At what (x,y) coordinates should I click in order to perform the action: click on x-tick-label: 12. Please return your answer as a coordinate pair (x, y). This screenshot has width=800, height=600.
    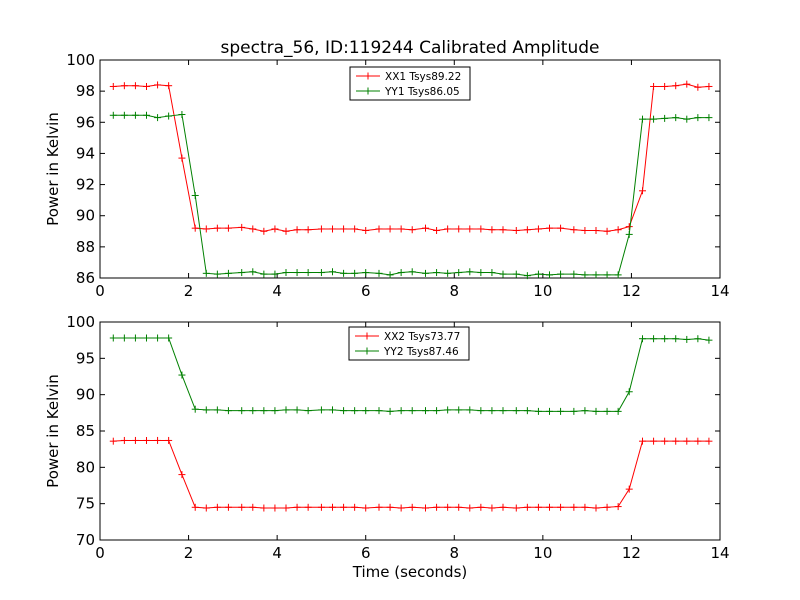
    Looking at the image, I should click on (631, 553).